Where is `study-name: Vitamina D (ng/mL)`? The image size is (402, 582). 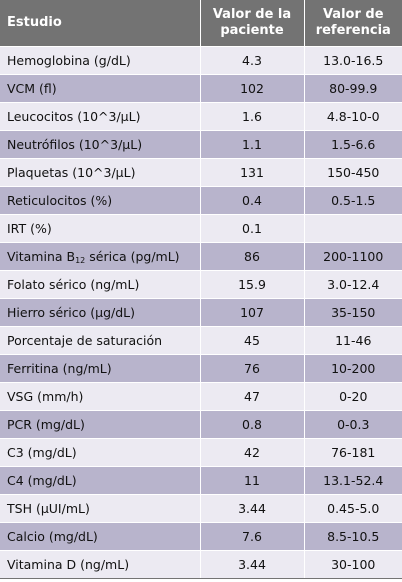
study-name: Vitamina D (ng/mL) is located at coordinates (100, 564).